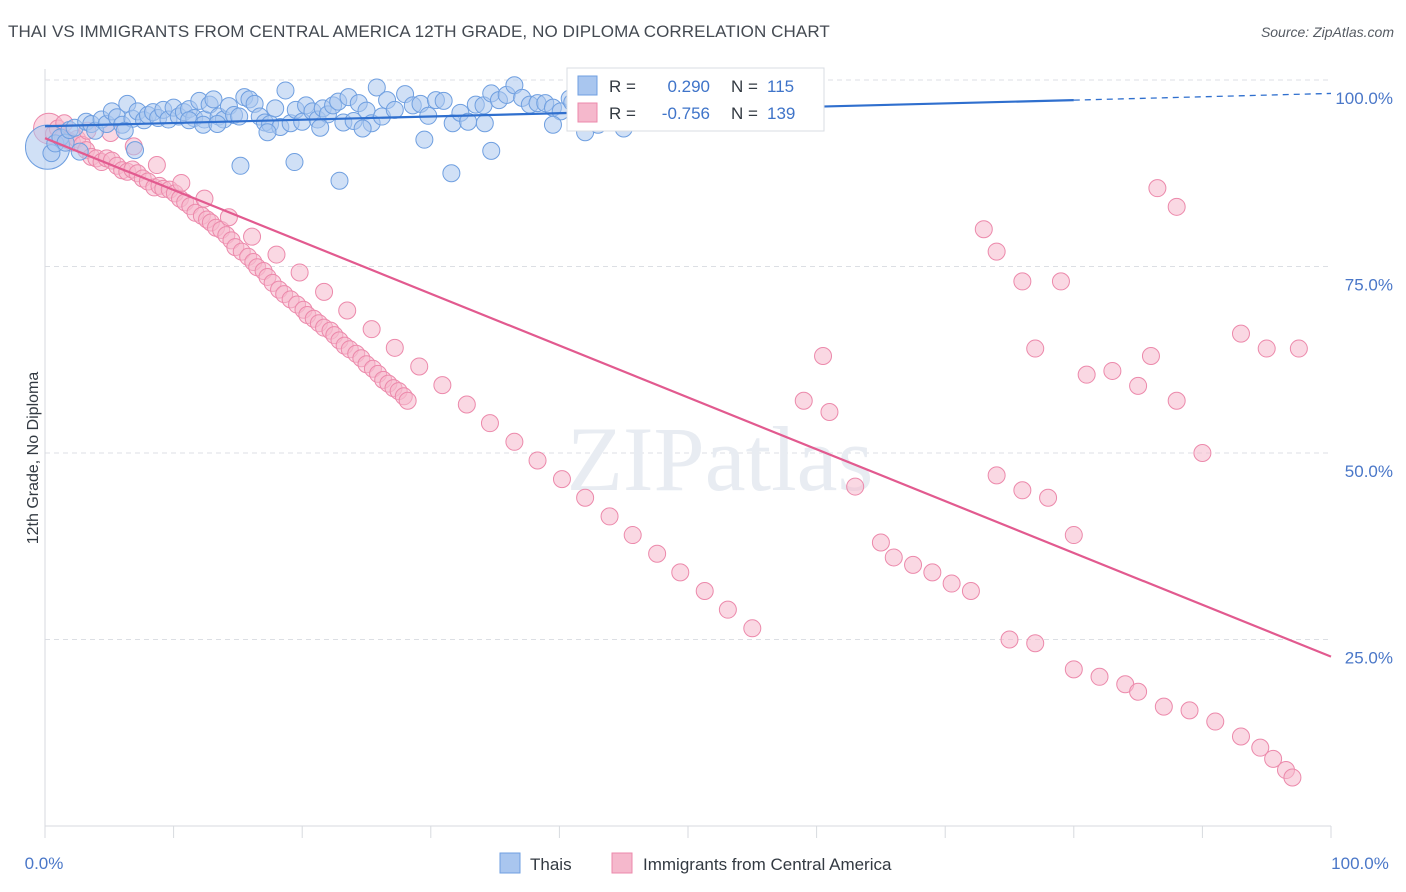  What do you see at coordinates (587, 85) in the screenshot?
I see `stats-swatch-thais` at bounding box center [587, 85].